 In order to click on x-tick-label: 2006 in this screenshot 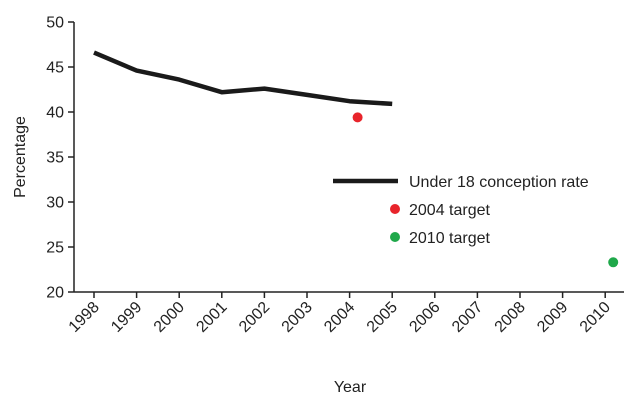, I will do `click(424, 317)`.